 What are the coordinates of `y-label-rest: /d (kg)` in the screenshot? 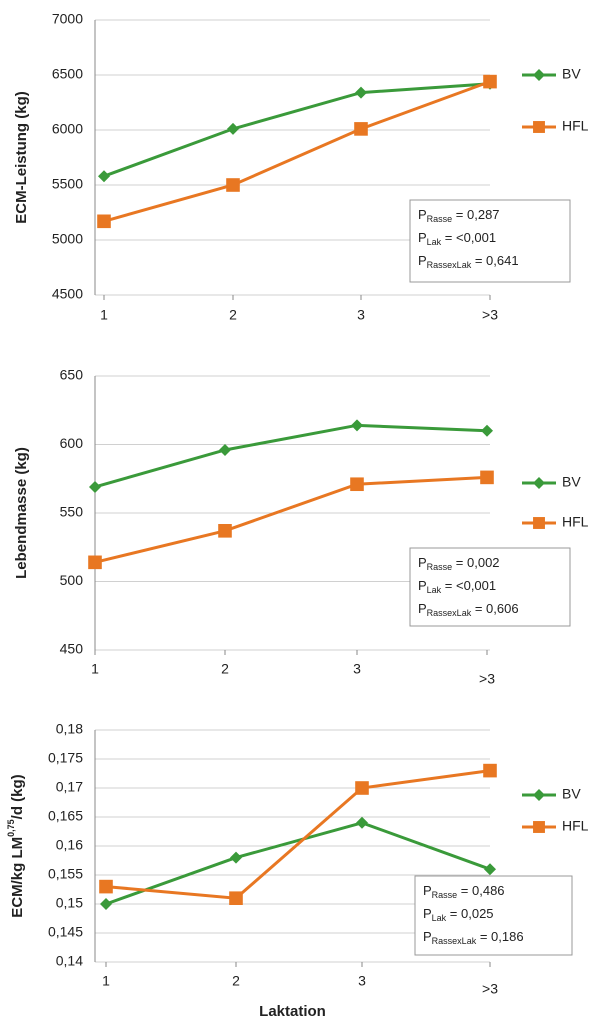 It's located at (17, 796).